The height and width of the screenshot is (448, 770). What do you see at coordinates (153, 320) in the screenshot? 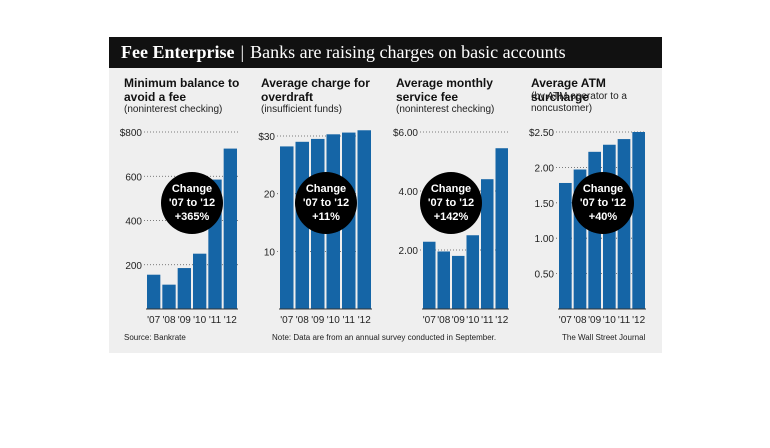
I see `chart-1-x-tick-label: '07` at bounding box center [153, 320].